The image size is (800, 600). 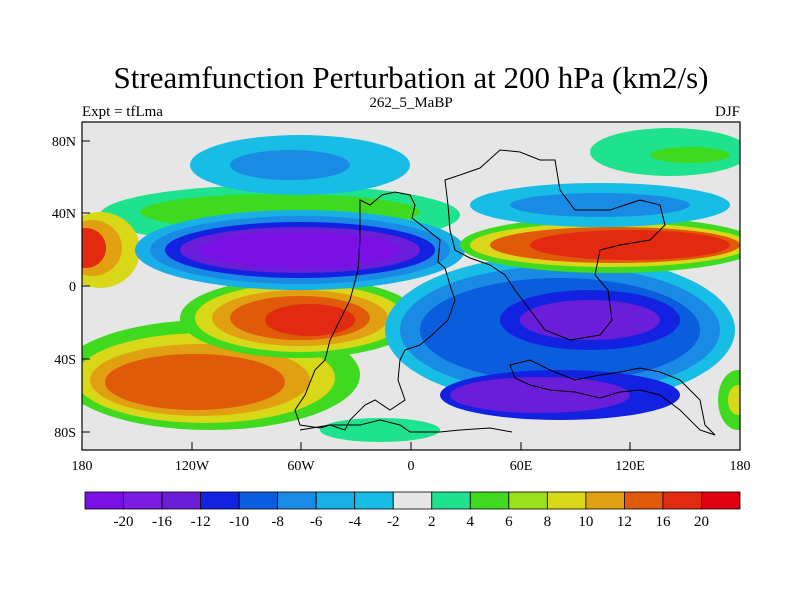 I want to click on colorbar-label: 12, so click(x=624, y=522).